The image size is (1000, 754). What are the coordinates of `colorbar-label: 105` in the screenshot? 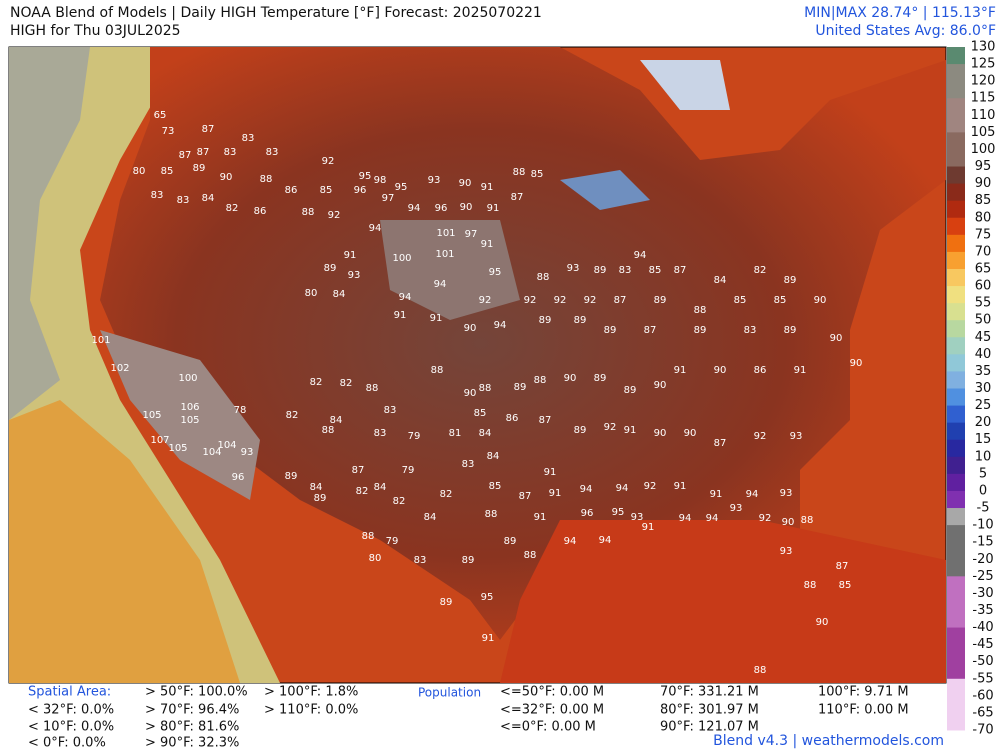 It's located at (983, 132).